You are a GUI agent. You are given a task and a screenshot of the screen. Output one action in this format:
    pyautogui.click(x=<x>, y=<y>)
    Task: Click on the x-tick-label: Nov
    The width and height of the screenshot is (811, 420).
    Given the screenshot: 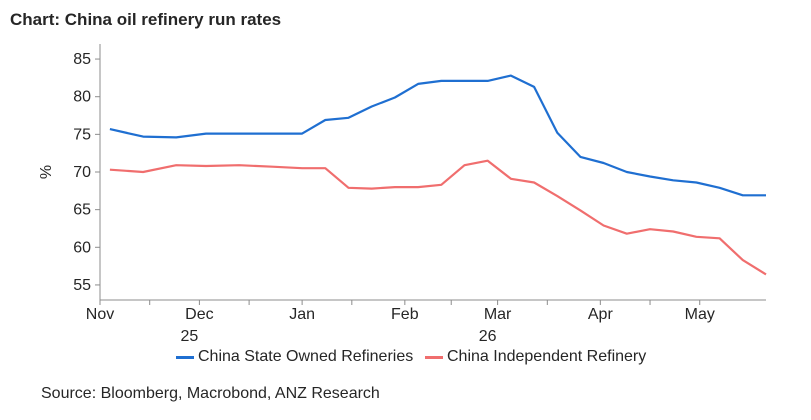 What is the action you would take?
    pyautogui.click(x=100, y=314)
    